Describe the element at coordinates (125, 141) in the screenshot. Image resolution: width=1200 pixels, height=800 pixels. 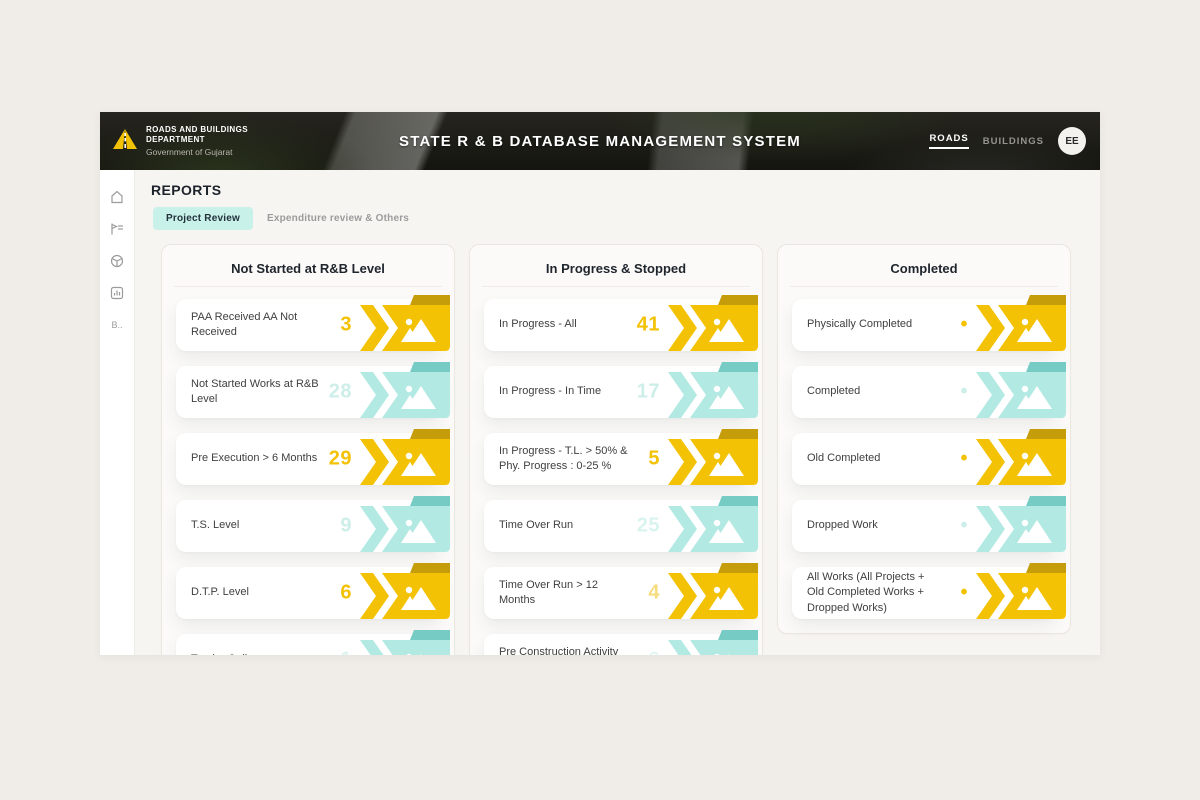
I see `road-logo-icon` at that location.